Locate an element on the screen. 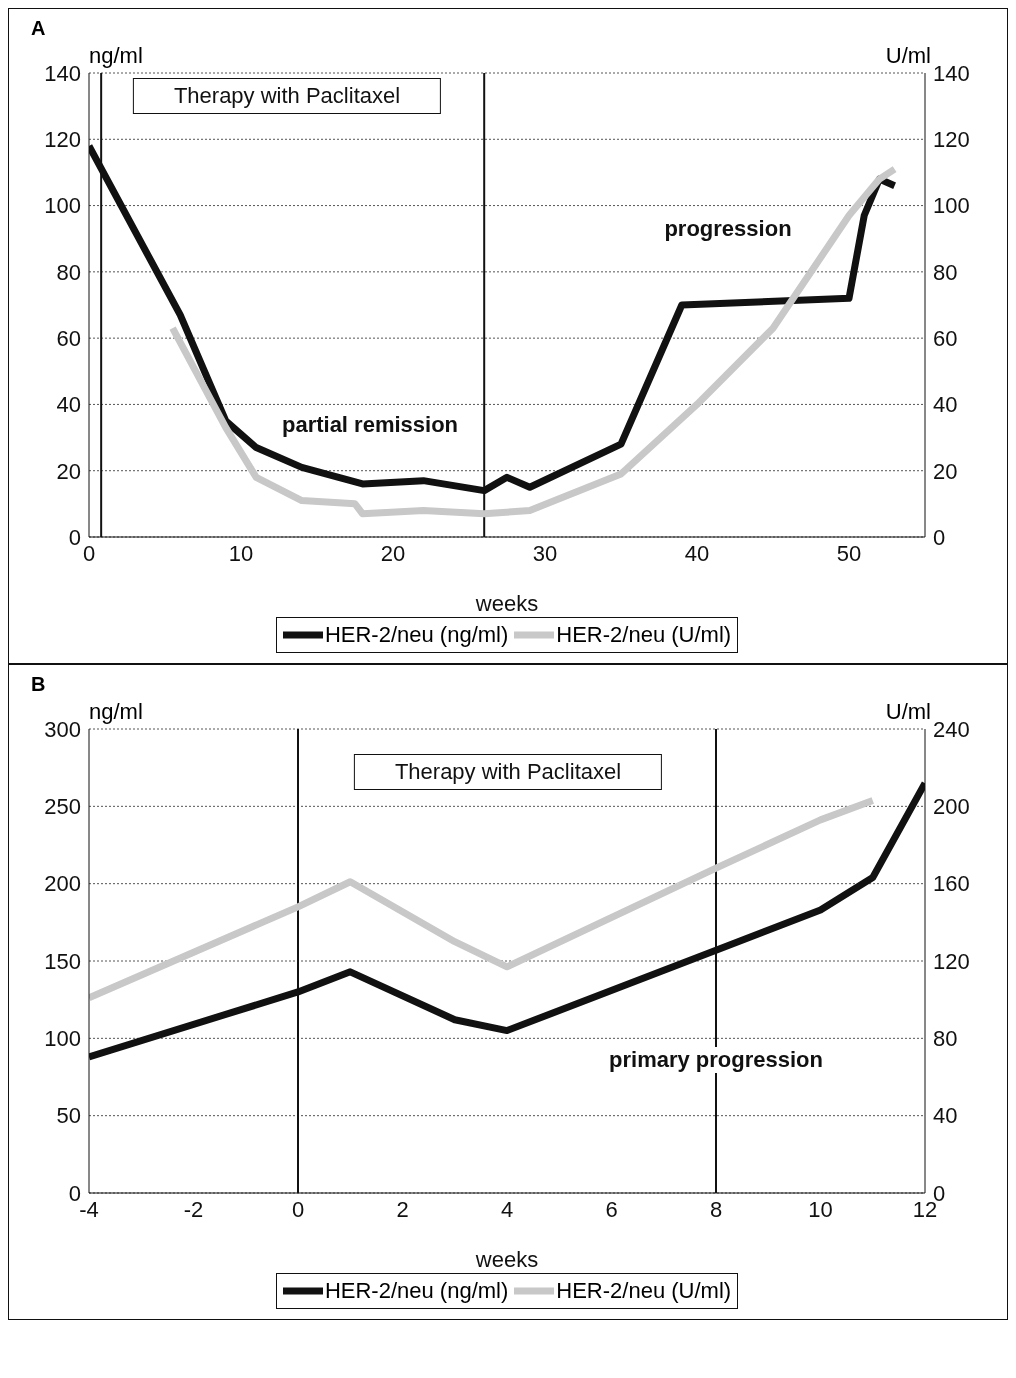 This screenshot has width=1016, height=1378. y-tick-label: 140 is located at coordinates (62, 73).